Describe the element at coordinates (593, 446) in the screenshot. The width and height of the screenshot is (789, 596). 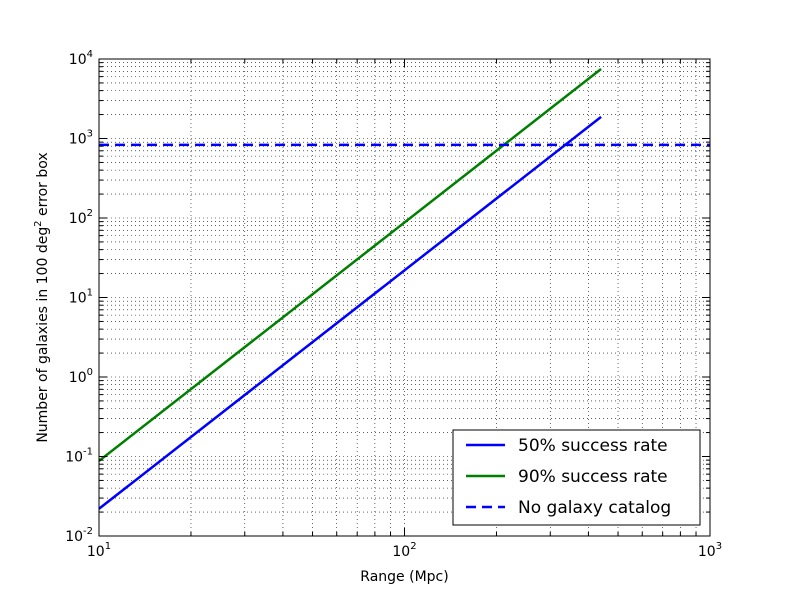
I see `legend-label-1: 50% success rate` at that location.